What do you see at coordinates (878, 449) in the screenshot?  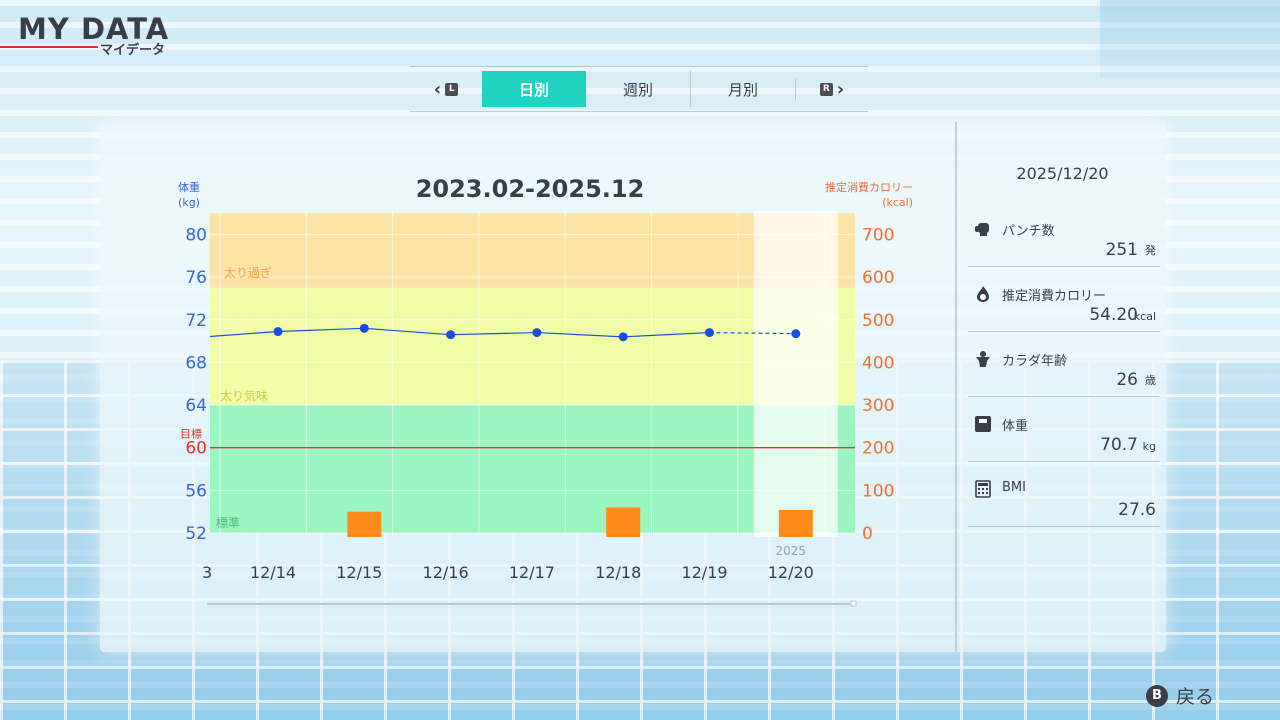 I see `calorie-tick-label: 200` at bounding box center [878, 449].